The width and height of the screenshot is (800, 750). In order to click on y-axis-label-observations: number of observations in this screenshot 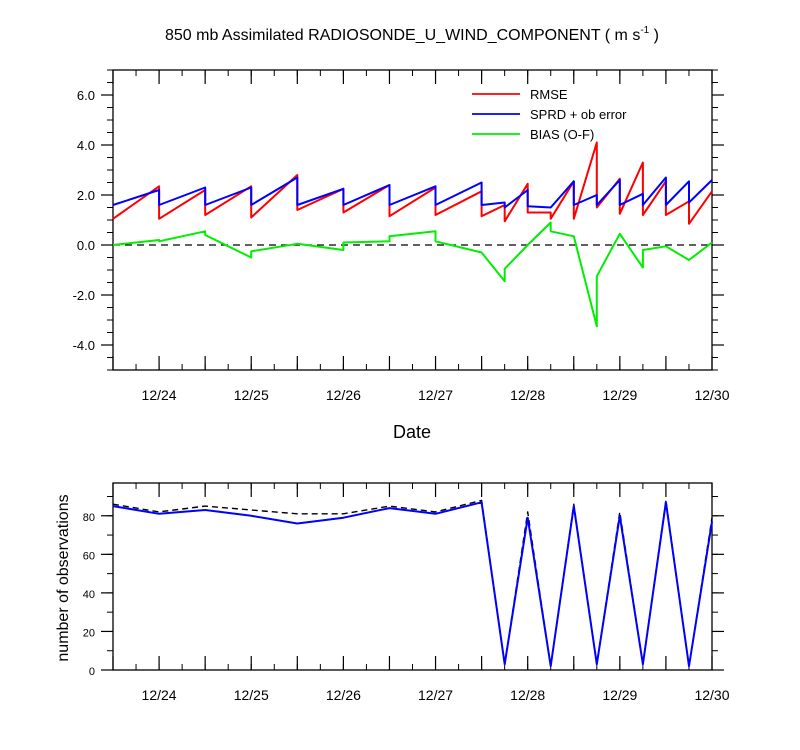, I will do `click(63, 577)`.